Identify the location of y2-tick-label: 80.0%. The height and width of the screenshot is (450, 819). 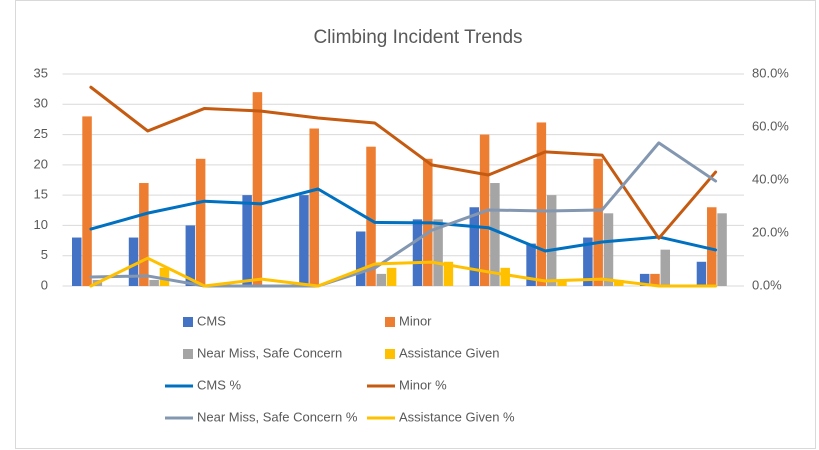
(770, 72).